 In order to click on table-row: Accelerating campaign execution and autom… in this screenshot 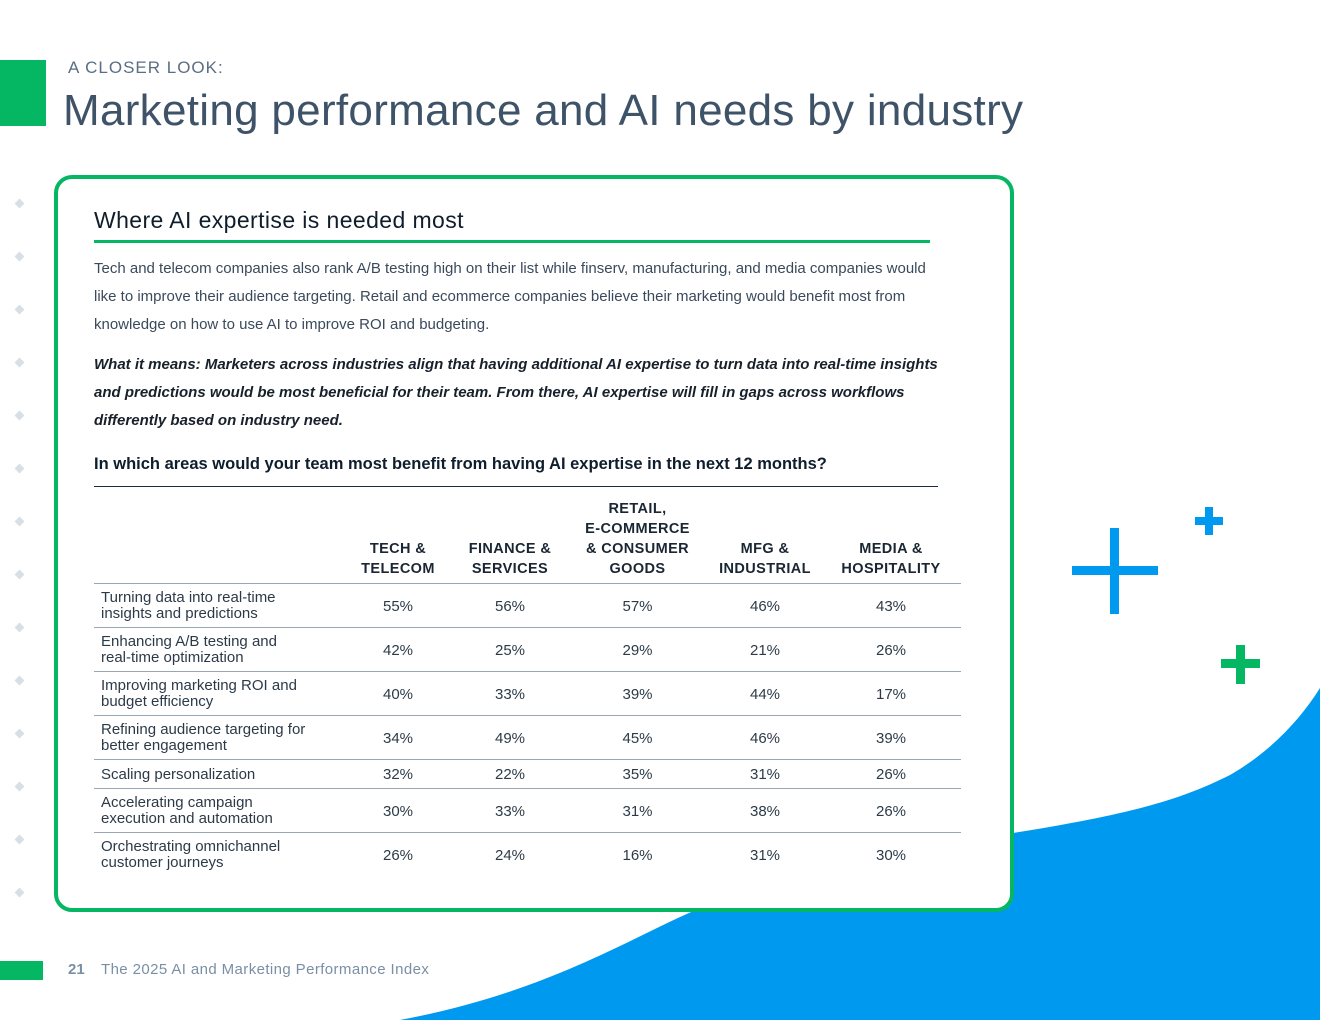, I will do `click(527, 810)`.